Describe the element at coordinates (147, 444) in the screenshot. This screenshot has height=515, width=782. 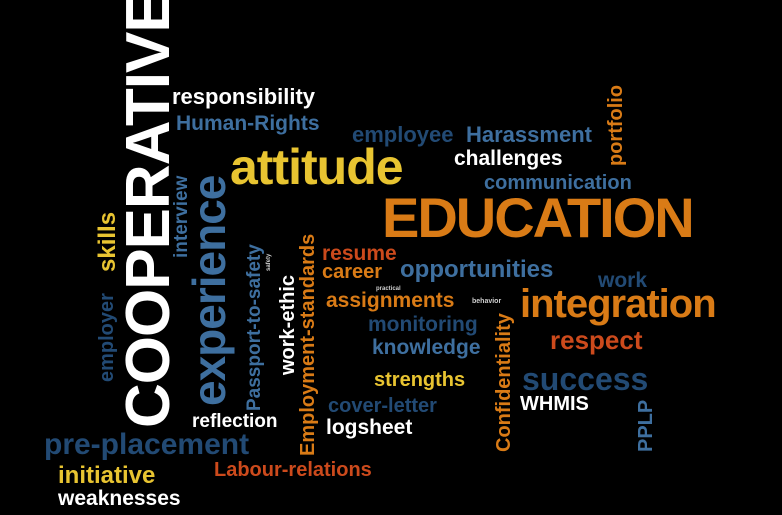
I see `word-pre-placement: pre-placement` at that location.